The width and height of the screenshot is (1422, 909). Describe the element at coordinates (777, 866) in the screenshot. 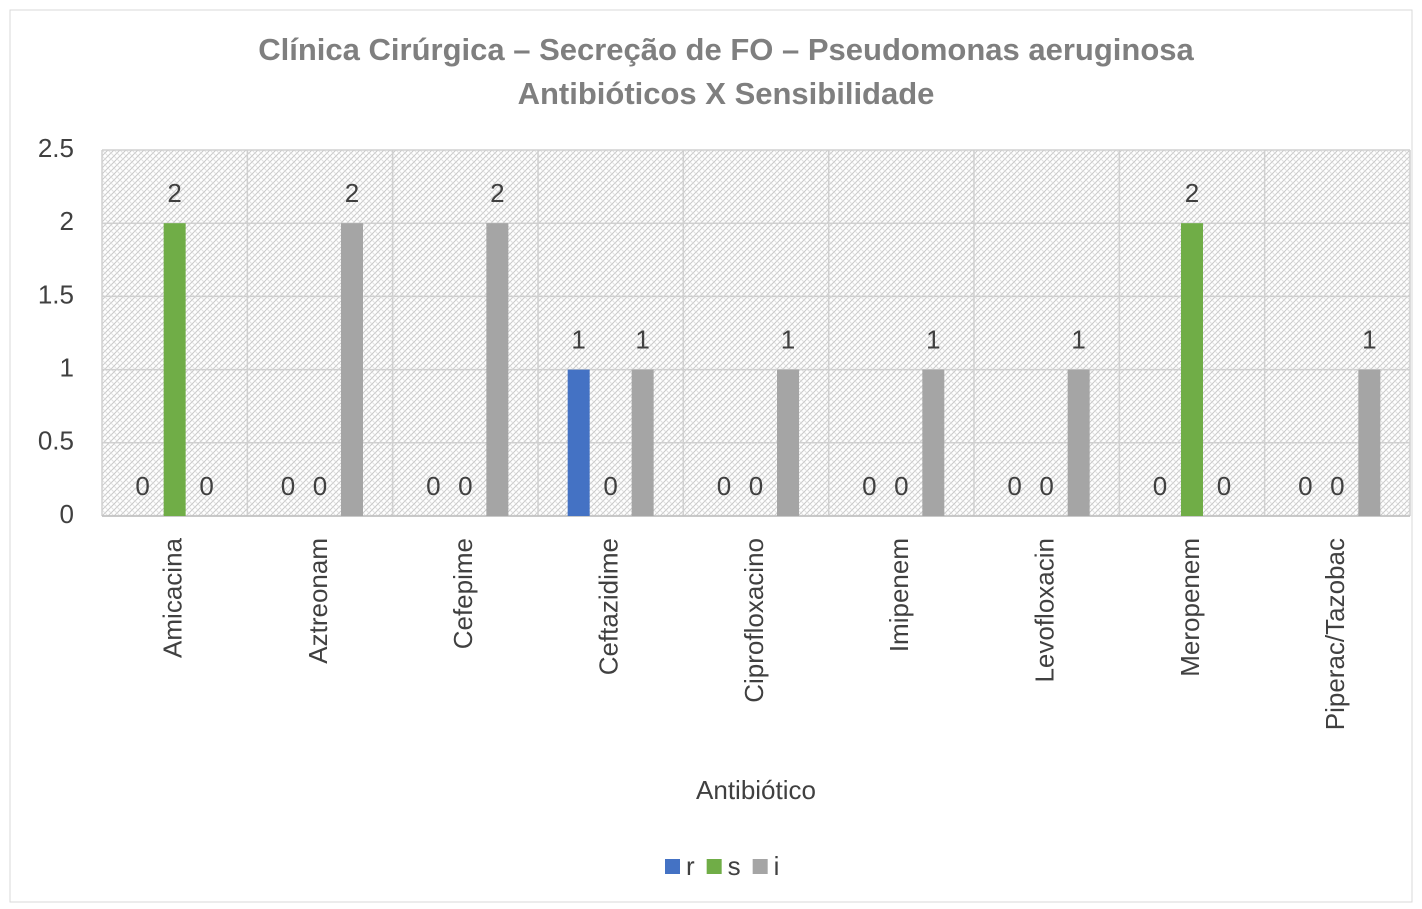

I see `legend-label: i` at that location.